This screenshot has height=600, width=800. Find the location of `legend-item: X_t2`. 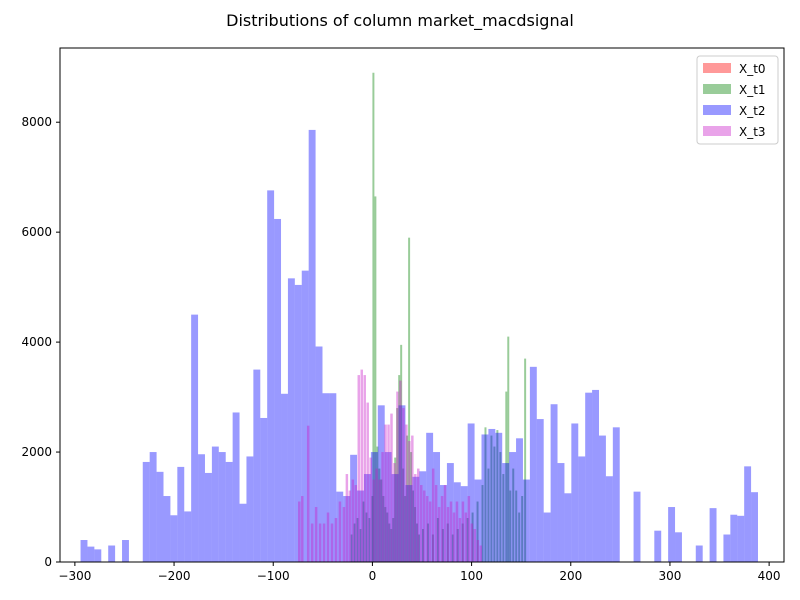

legend-item: X_t2 is located at coordinates (734, 111).